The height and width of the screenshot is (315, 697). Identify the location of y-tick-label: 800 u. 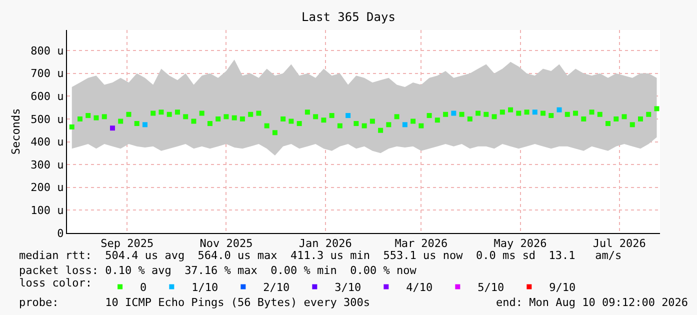
(47, 51).